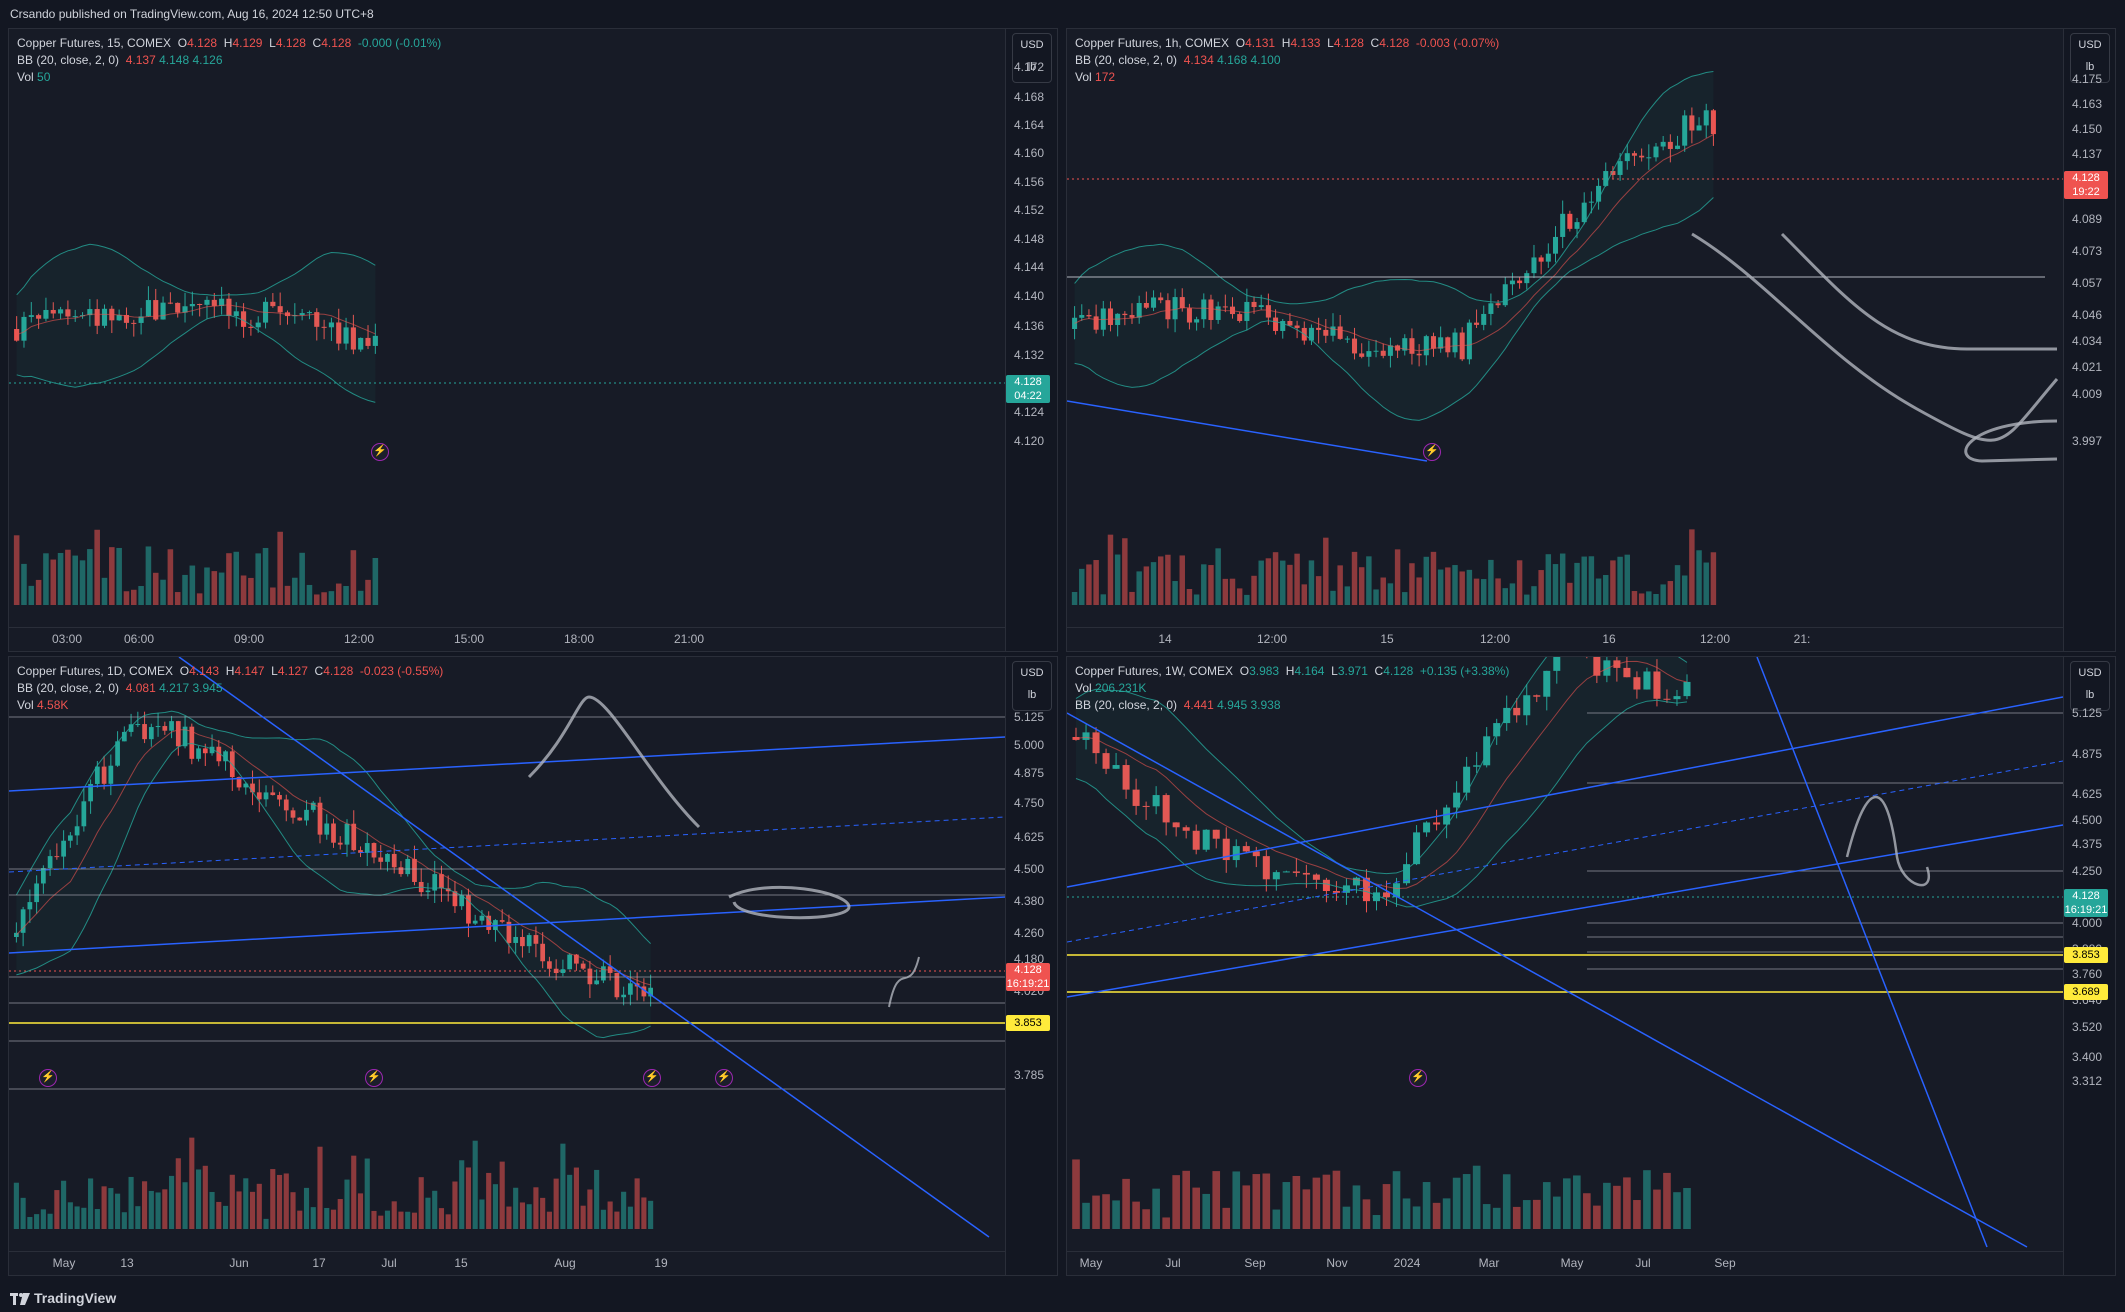 This screenshot has height=1312, width=2125. Describe the element at coordinates (507, 764) in the screenshot. I see `channel-line` at that location.